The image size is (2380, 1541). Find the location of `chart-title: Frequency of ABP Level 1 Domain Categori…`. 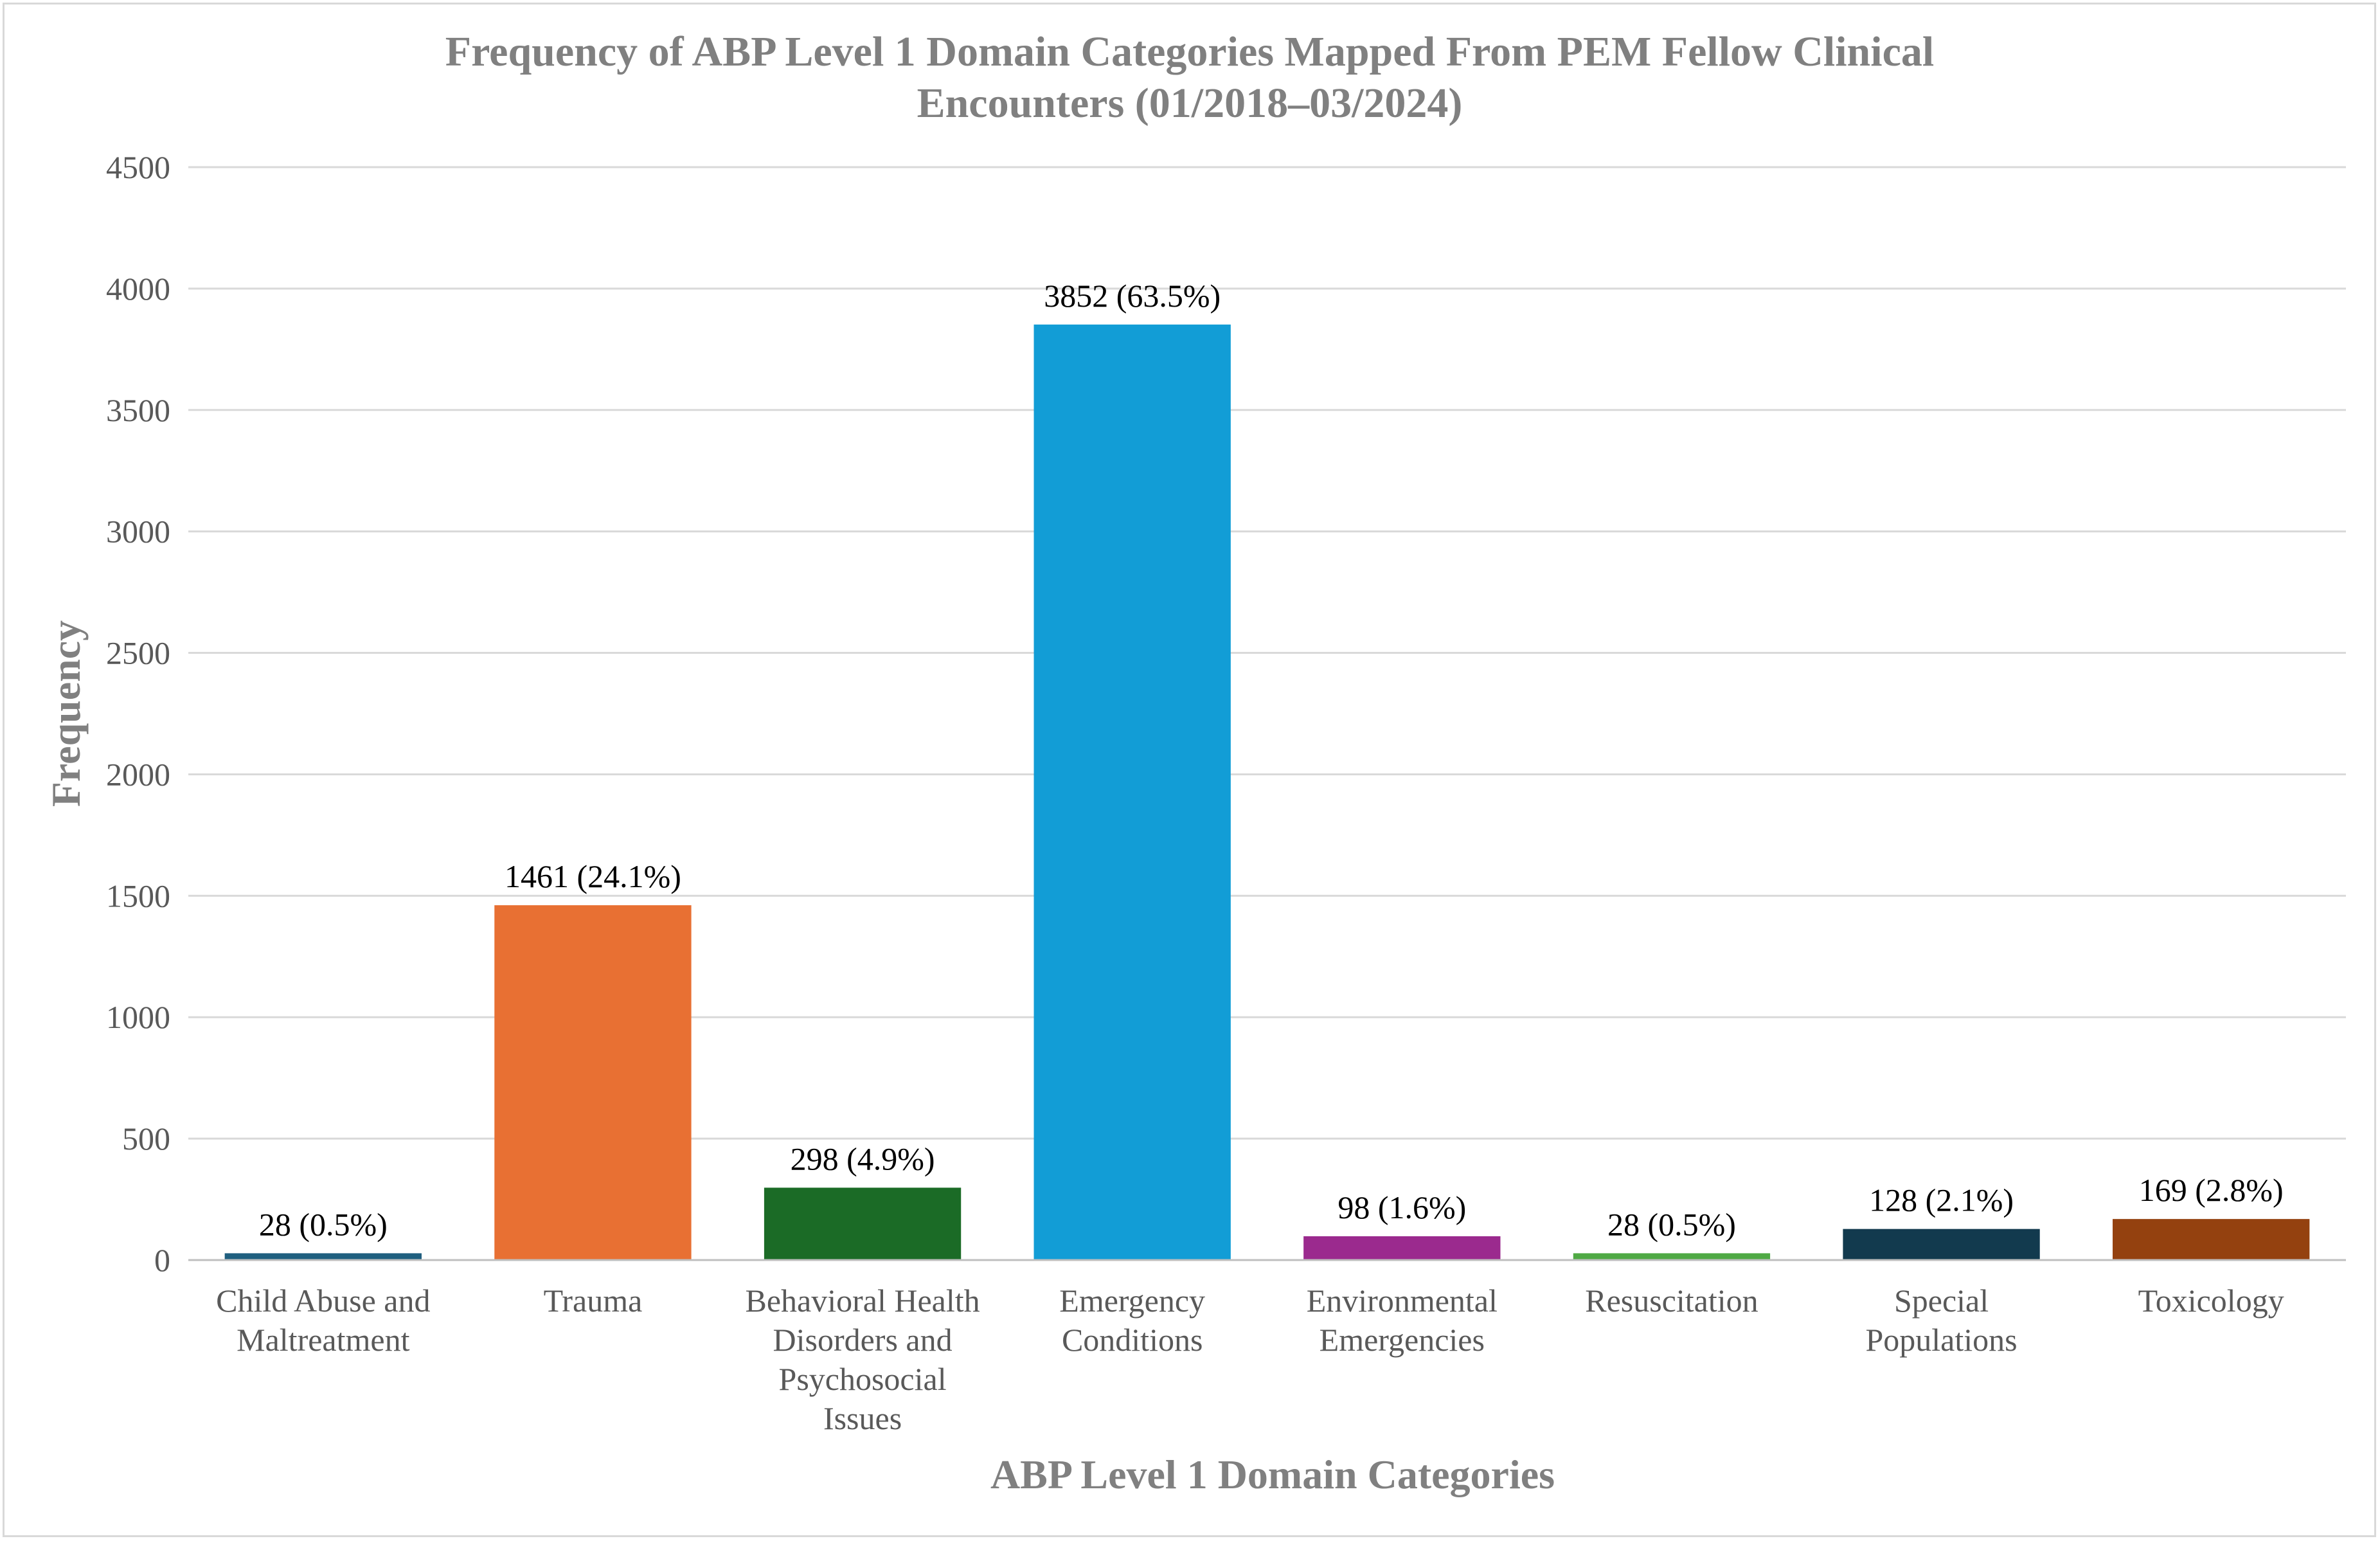

chart-title: Frequency of ABP Level 1 Domain Categori… is located at coordinates (1190, 77).